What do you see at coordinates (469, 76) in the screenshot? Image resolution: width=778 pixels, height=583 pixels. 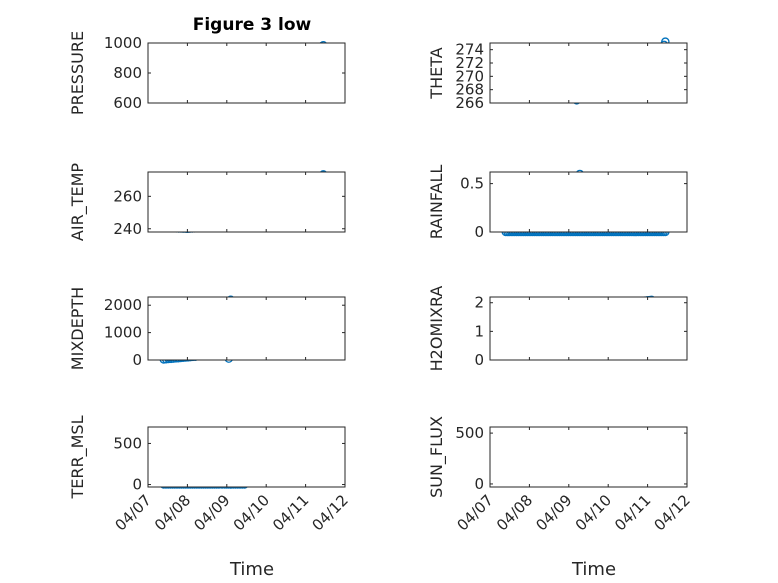 I see `y-tick-label: 270` at bounding box center [469, 76].